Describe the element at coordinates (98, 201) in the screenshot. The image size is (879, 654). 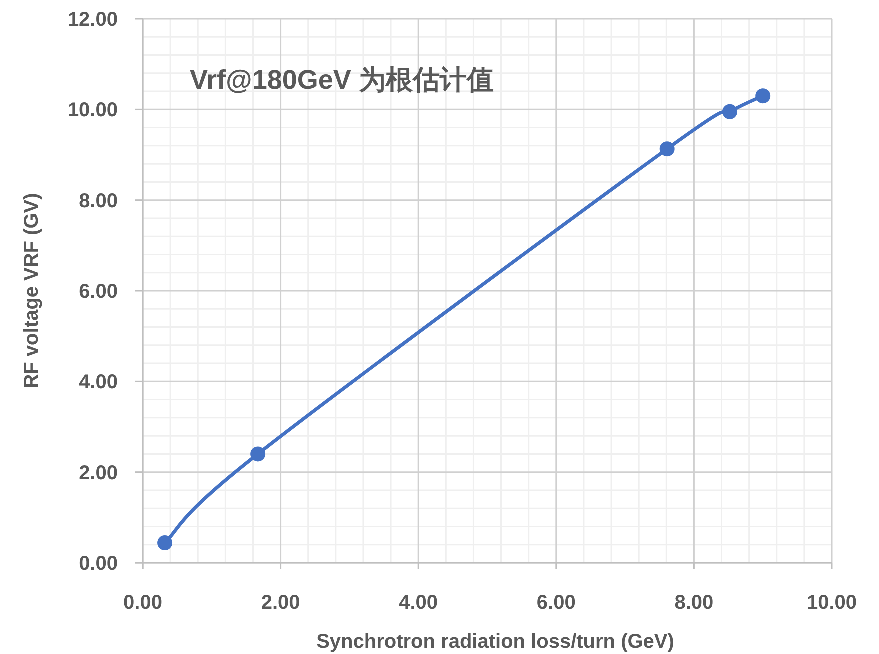
I see `y-tick-label: 8.00` at that location.